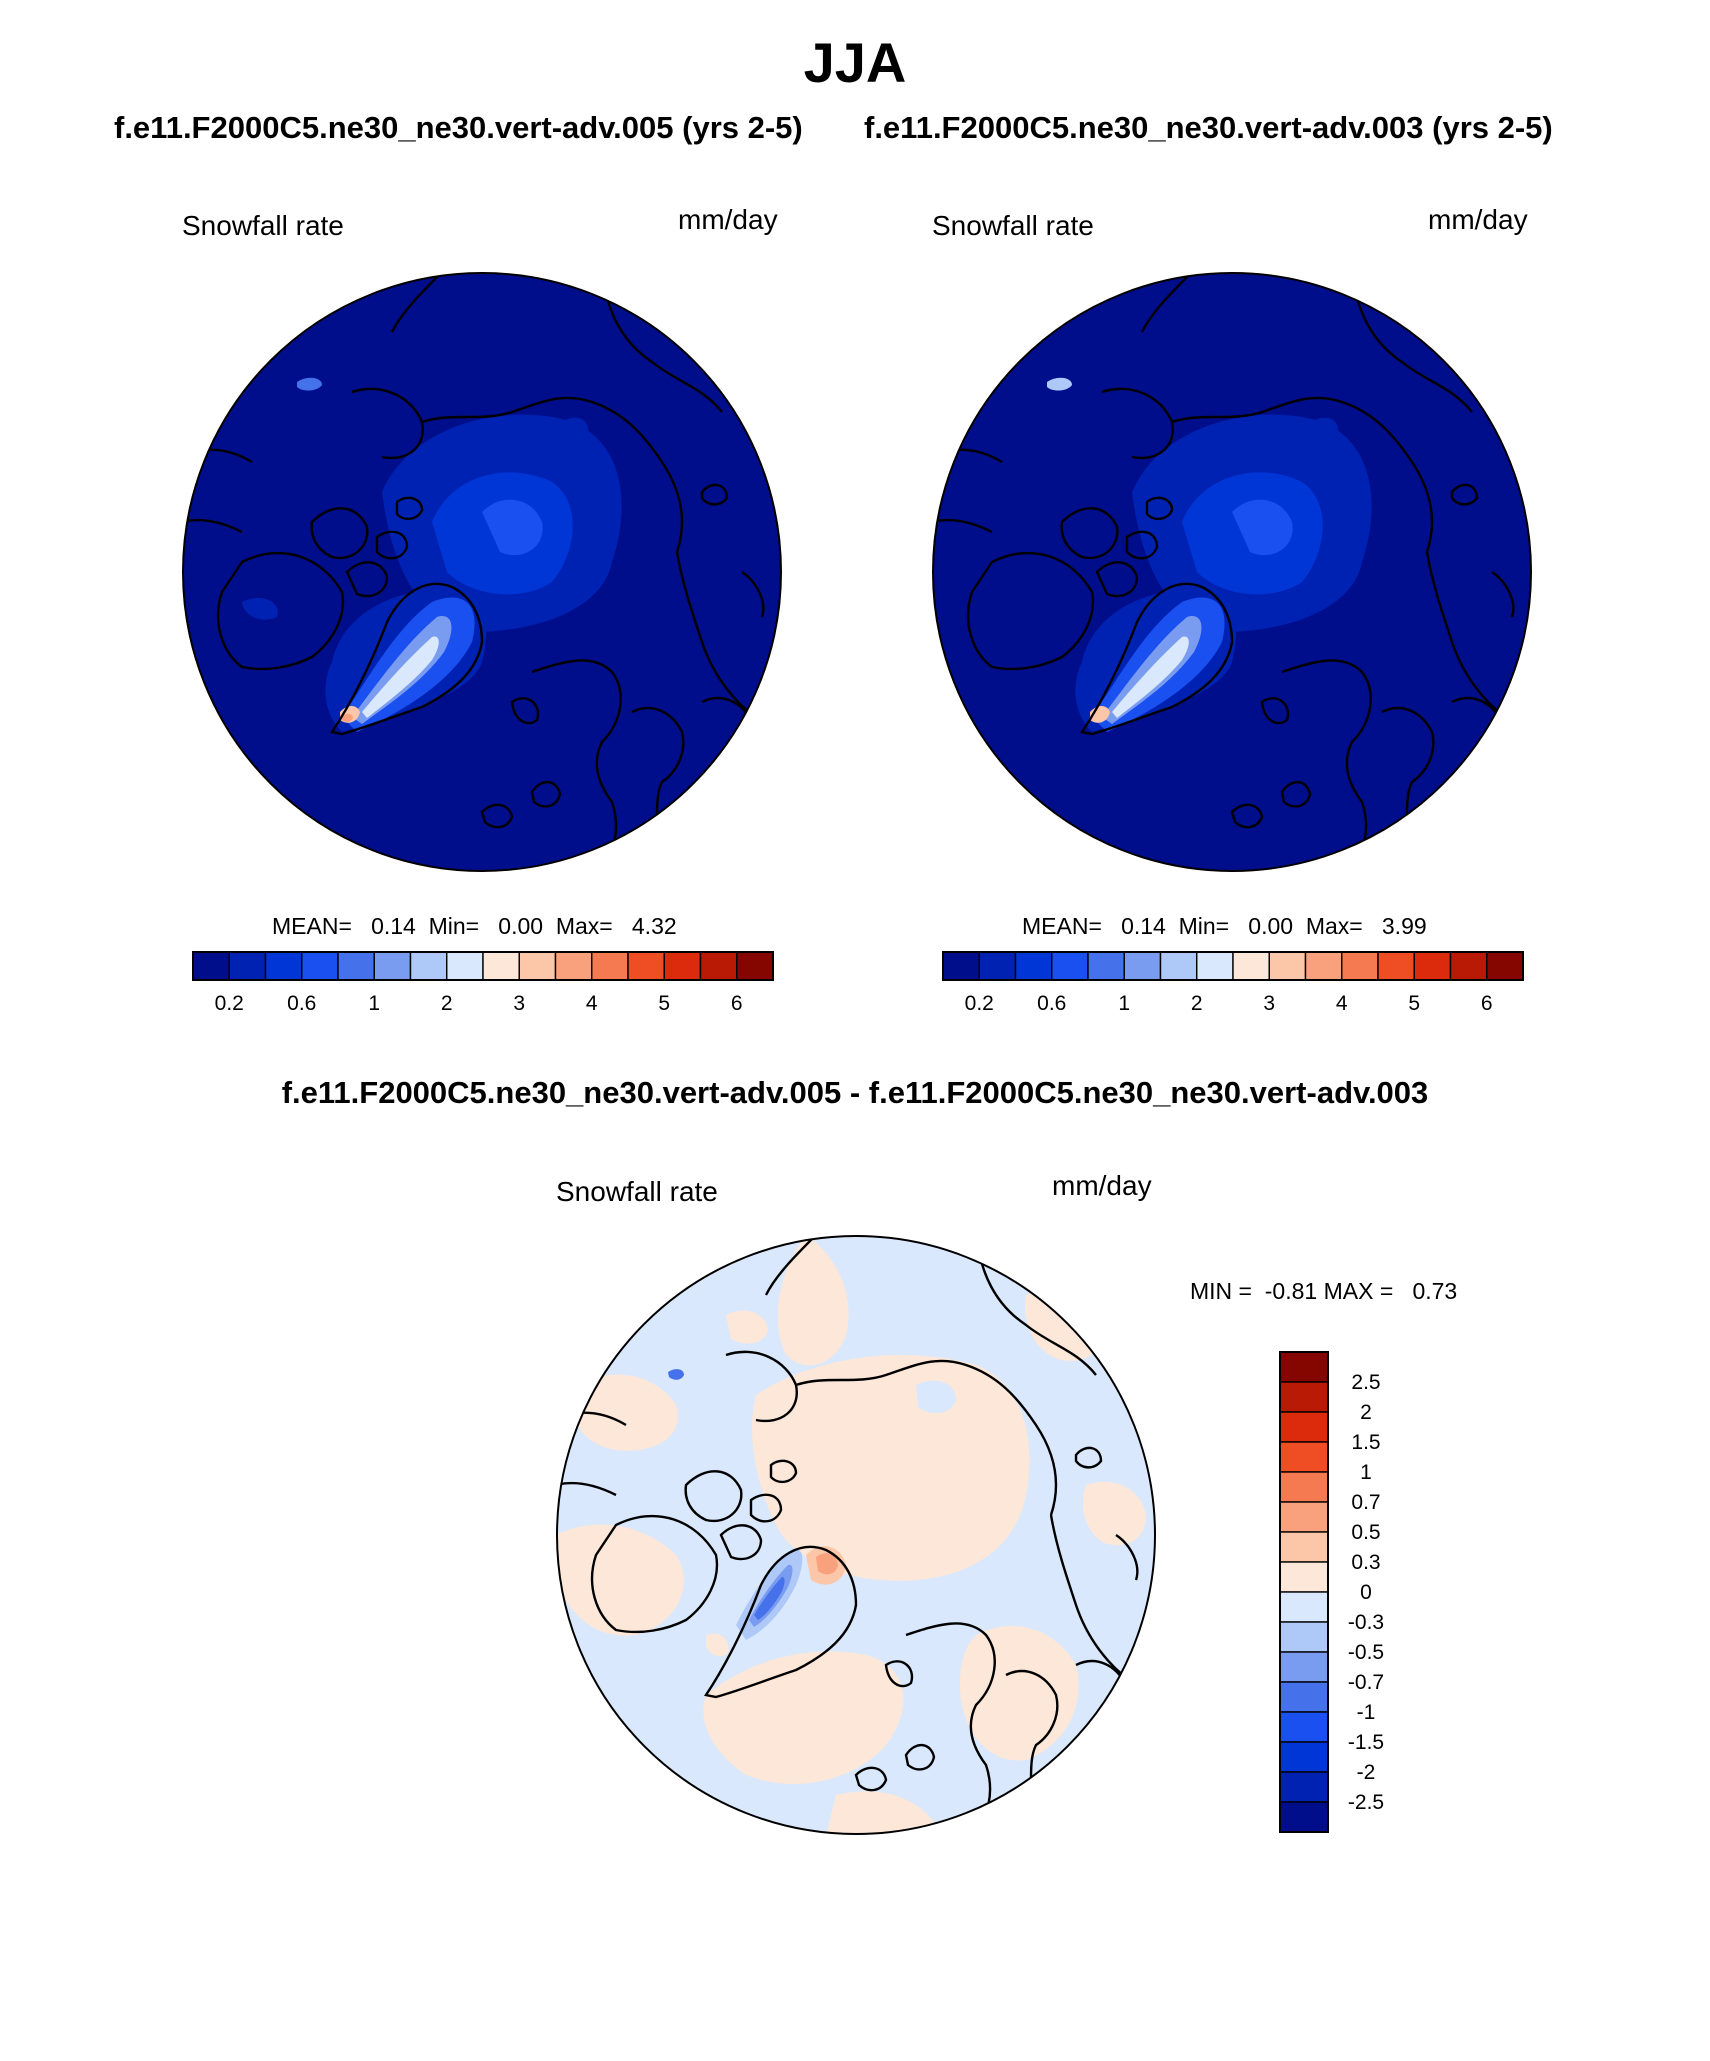 This screenshot has height=2061, width=1710. Describe the element at coordinates (301, 1003) in the screenshot. I see `panel-1-colorbar-tick-label-1: 0.6` at that location.